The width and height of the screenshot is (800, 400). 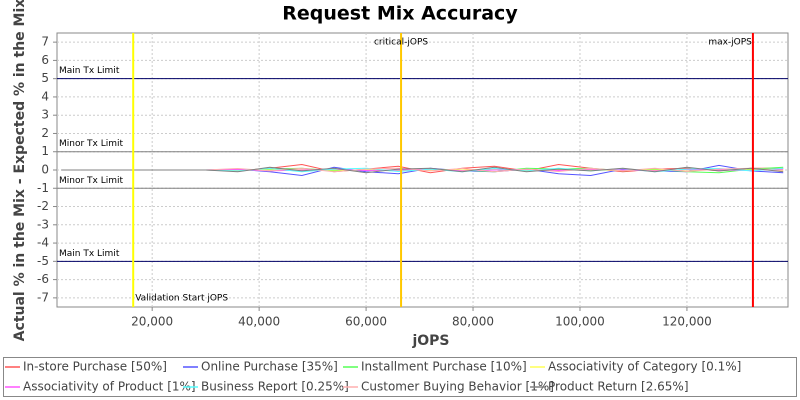 What do you see at coordinates (45, 151) in the screenshot?
I see `y-tick-label: 1` at bounding box center [45, 151].